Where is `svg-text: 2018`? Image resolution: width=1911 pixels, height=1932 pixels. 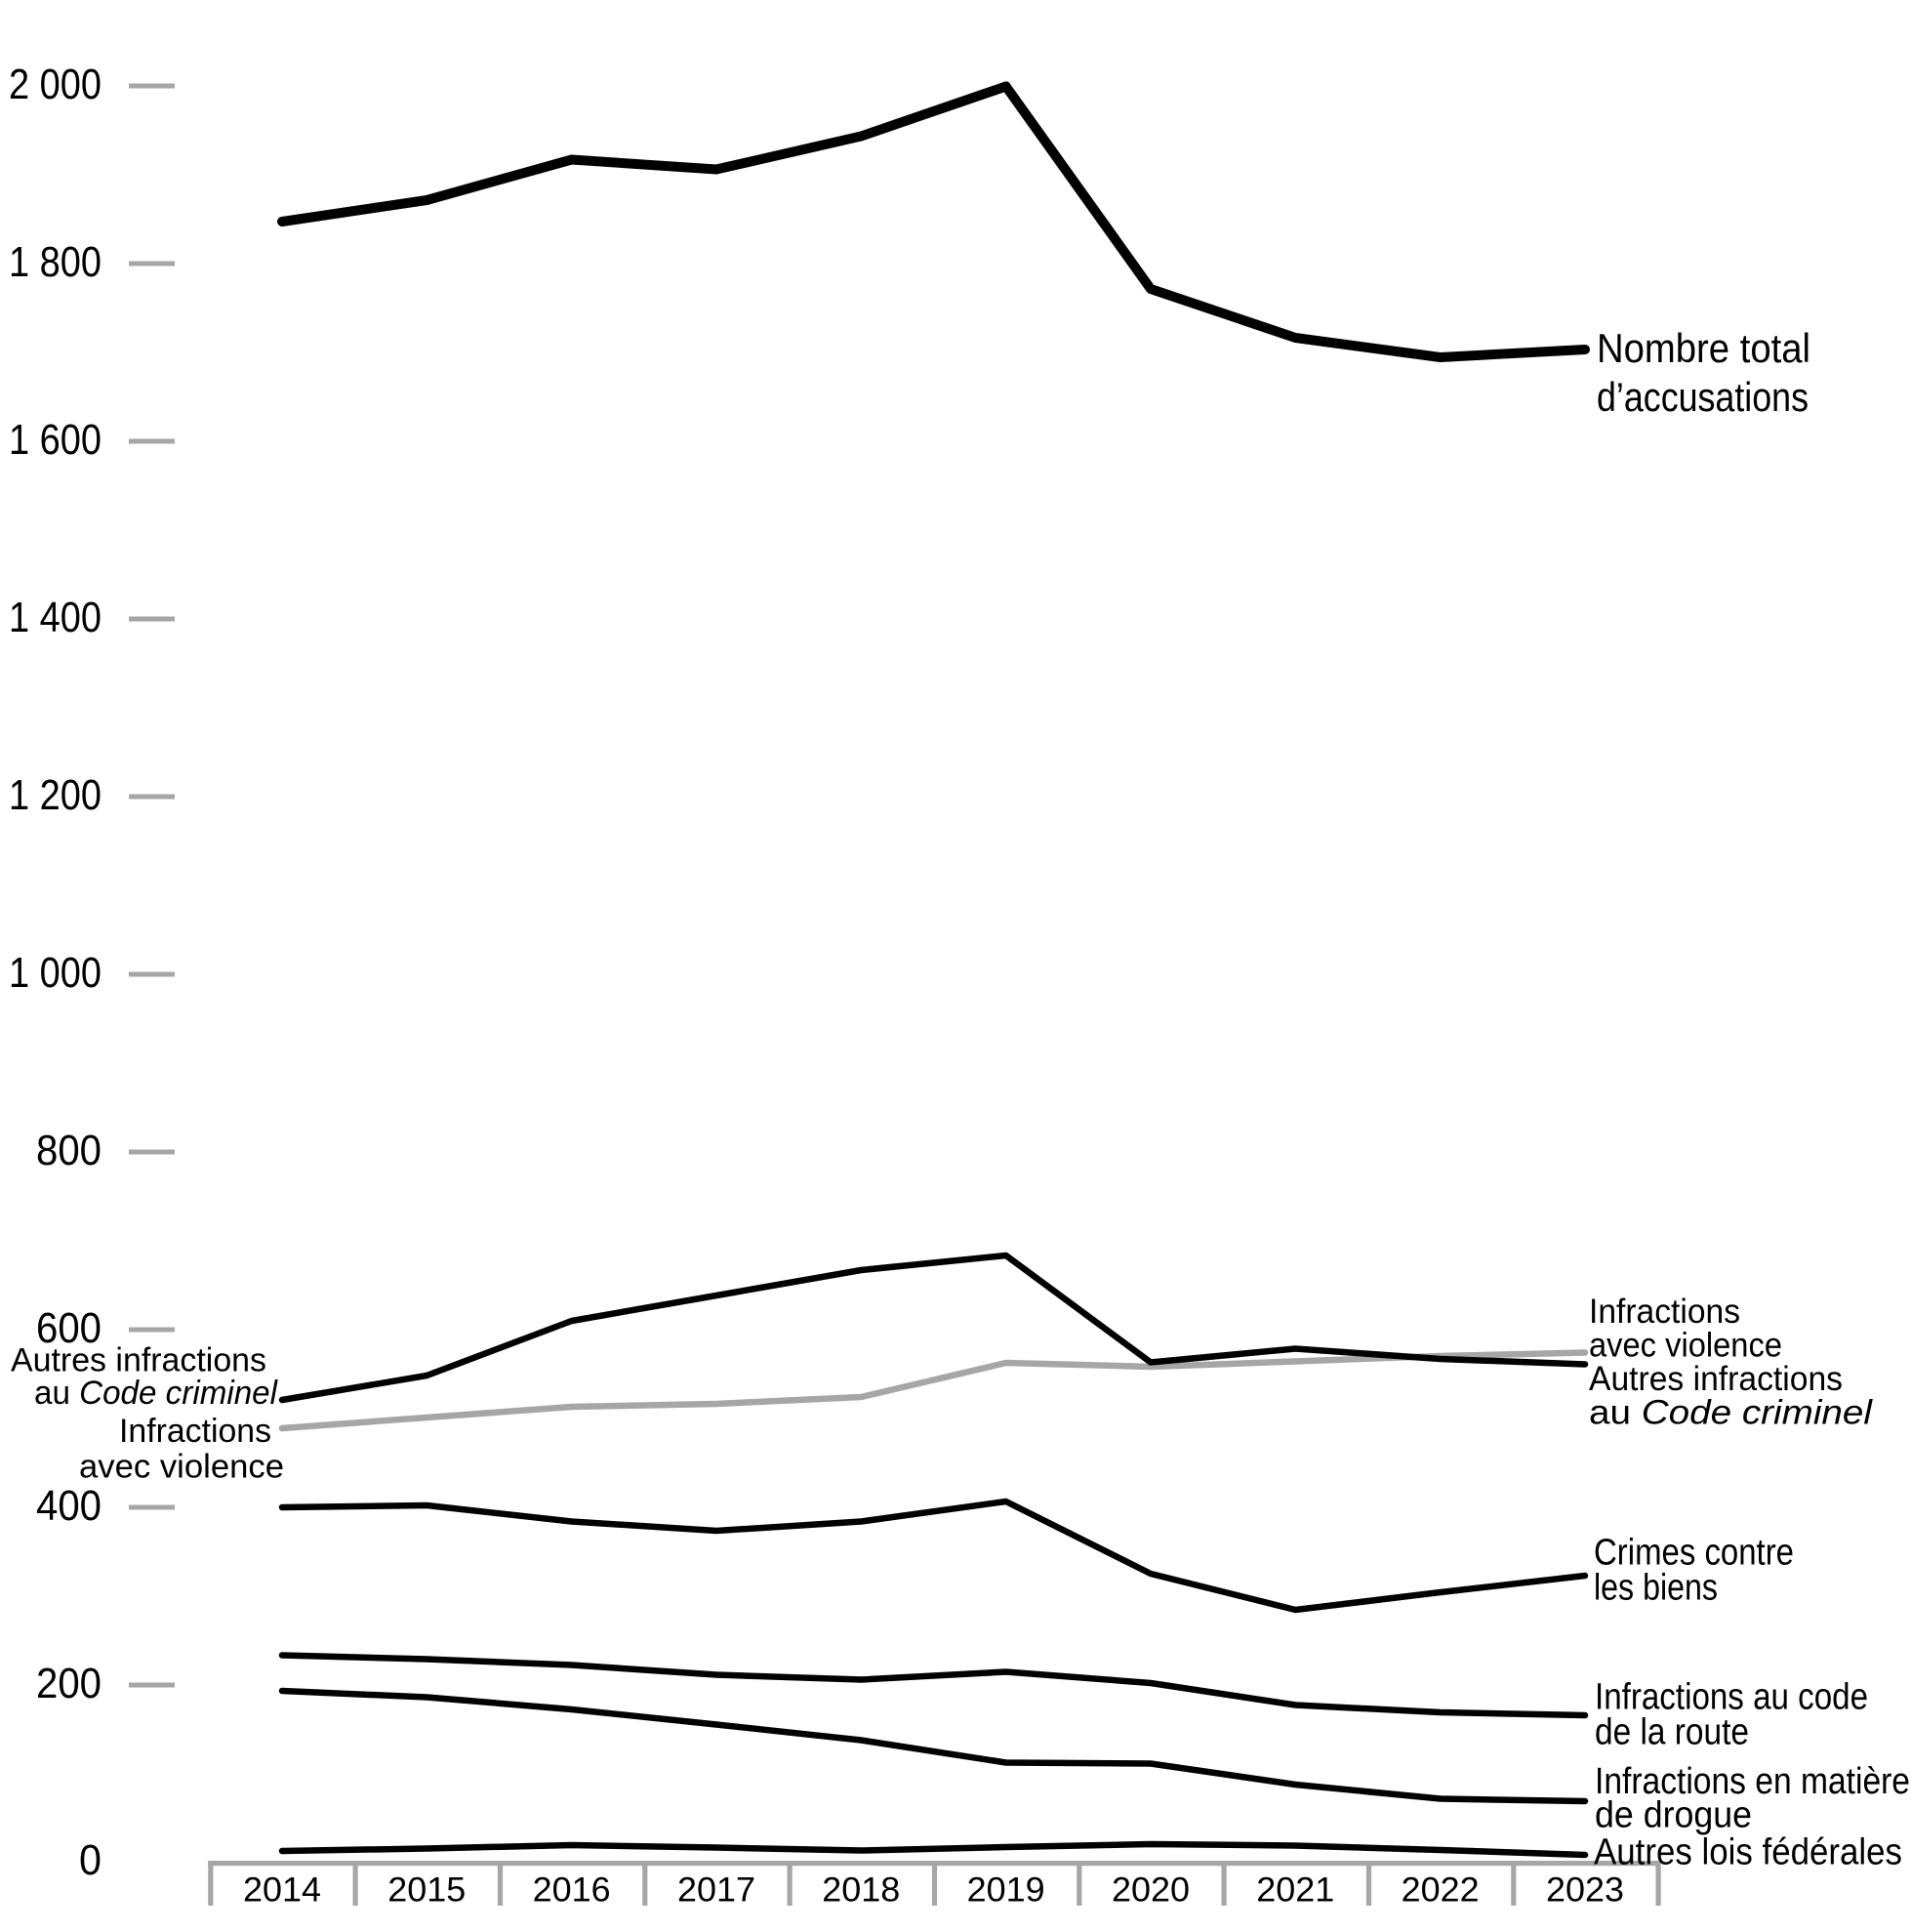 svg-text: 2018 is located at coordinates (861, 1890).